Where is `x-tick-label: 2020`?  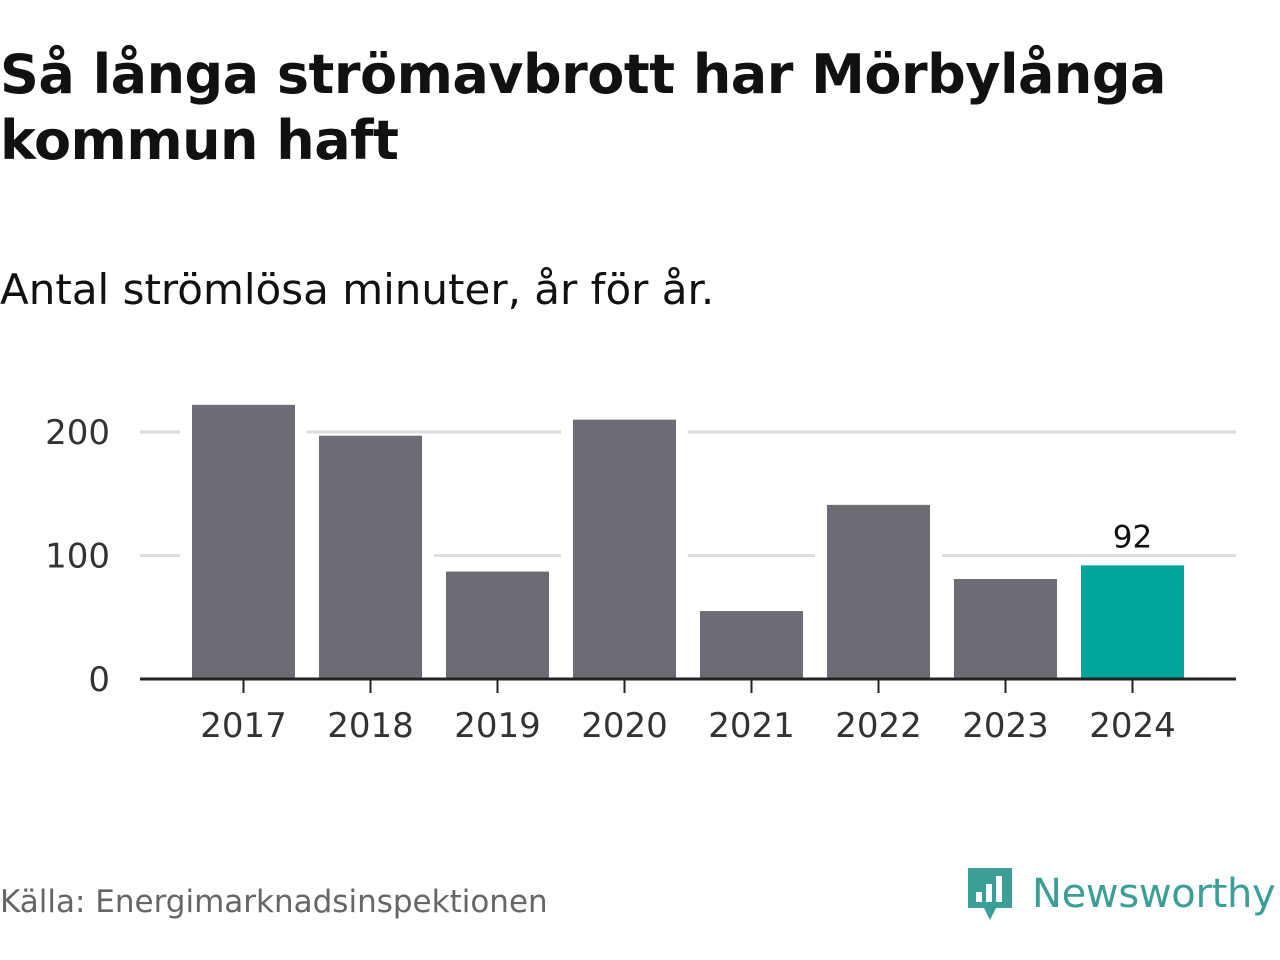 x-tick-label: 2020 is located at coordinates (624, 726).